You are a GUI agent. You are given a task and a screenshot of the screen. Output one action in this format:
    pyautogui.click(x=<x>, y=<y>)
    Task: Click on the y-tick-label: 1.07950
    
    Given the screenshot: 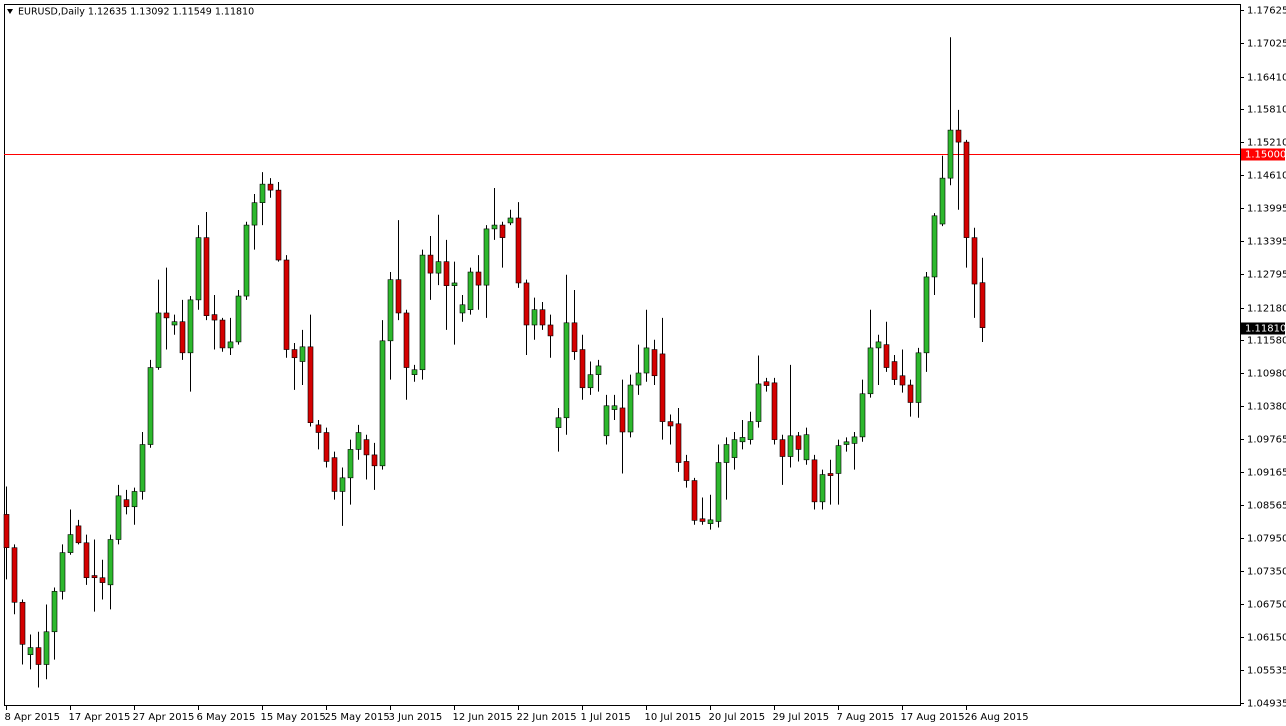 What is the action you would take?
    pyautogui.click(x=1266, y=539)
    